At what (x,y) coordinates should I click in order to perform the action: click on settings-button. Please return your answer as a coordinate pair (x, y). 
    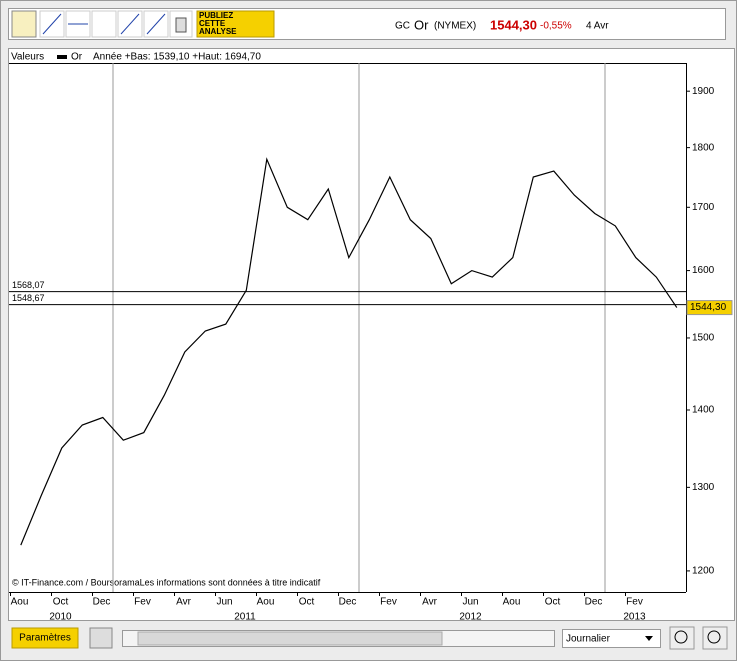
    Looking at the image, I should click on (45, 638).